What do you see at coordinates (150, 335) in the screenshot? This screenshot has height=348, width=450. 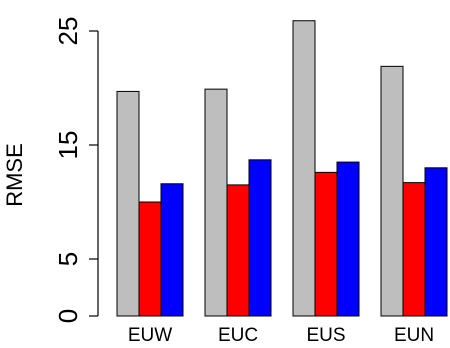 I see `x-category-label: EUW` at bounding box center [150, 335].